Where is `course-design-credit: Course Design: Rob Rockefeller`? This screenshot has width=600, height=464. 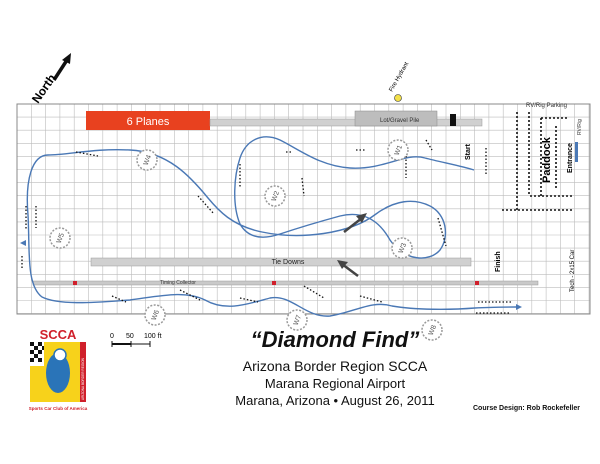 course-design-credit: Course Design: Rob Rockefeller is located at coordinates (526, 408).